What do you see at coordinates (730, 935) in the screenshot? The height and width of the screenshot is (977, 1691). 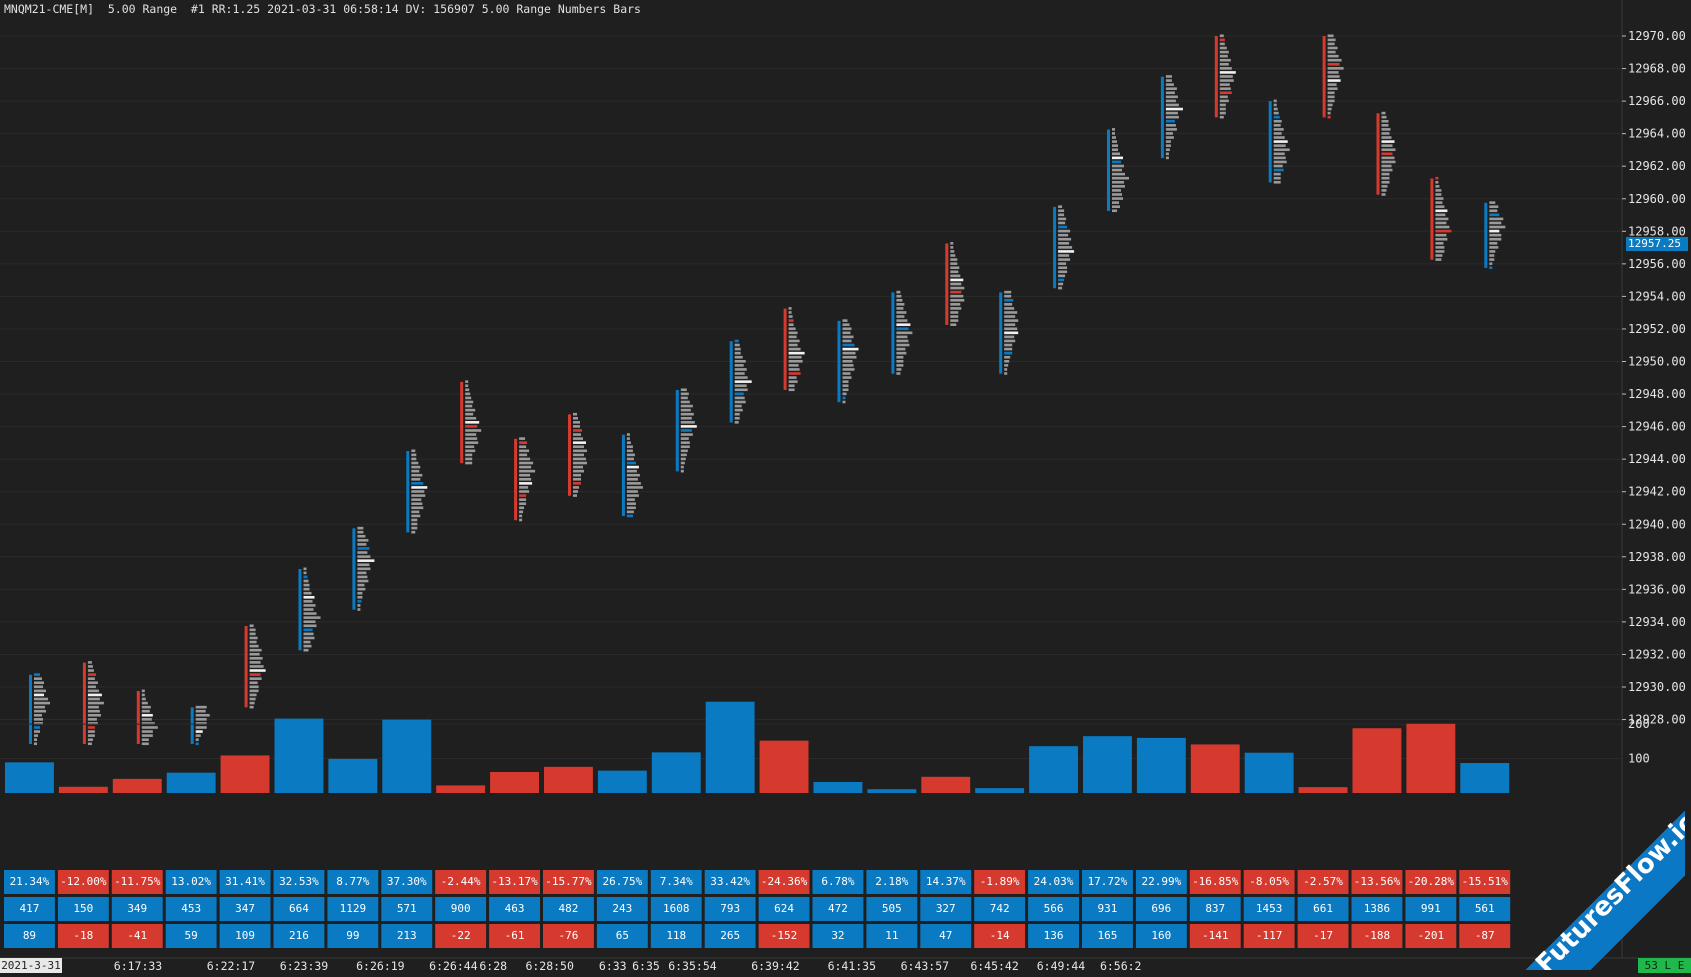 I see `table-cell-value: 265` at bounding box center [730, 935].